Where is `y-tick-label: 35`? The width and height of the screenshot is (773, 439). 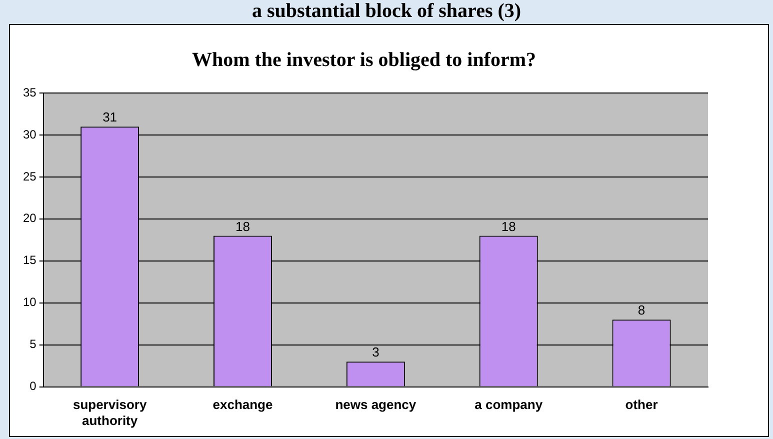
y-tick-label: 35 is located at coordinates (29, 92).